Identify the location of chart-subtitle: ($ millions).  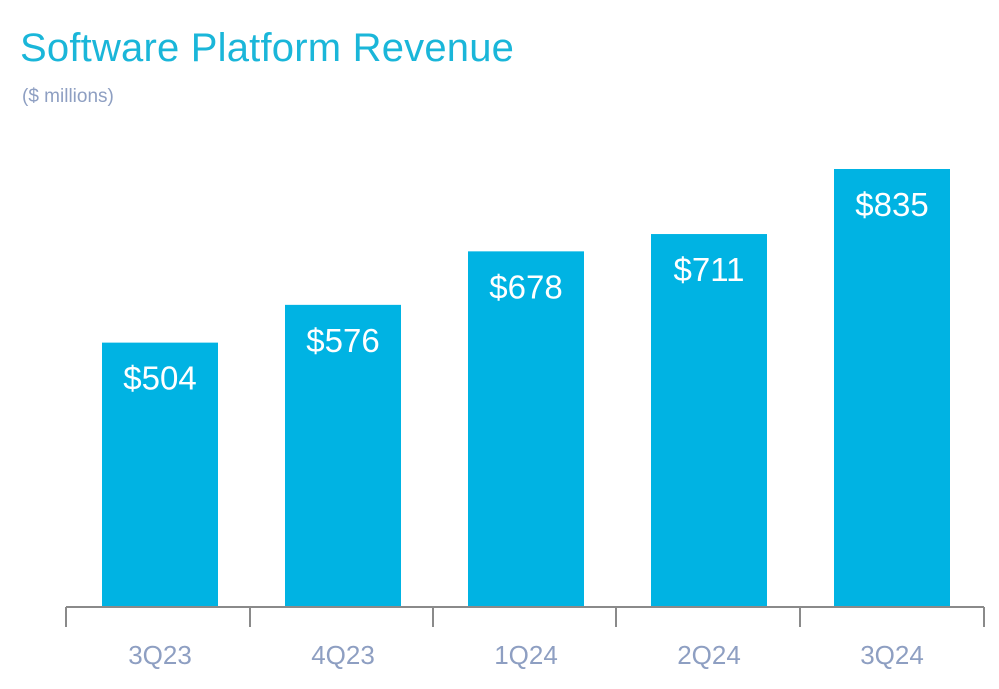
(68, 96).